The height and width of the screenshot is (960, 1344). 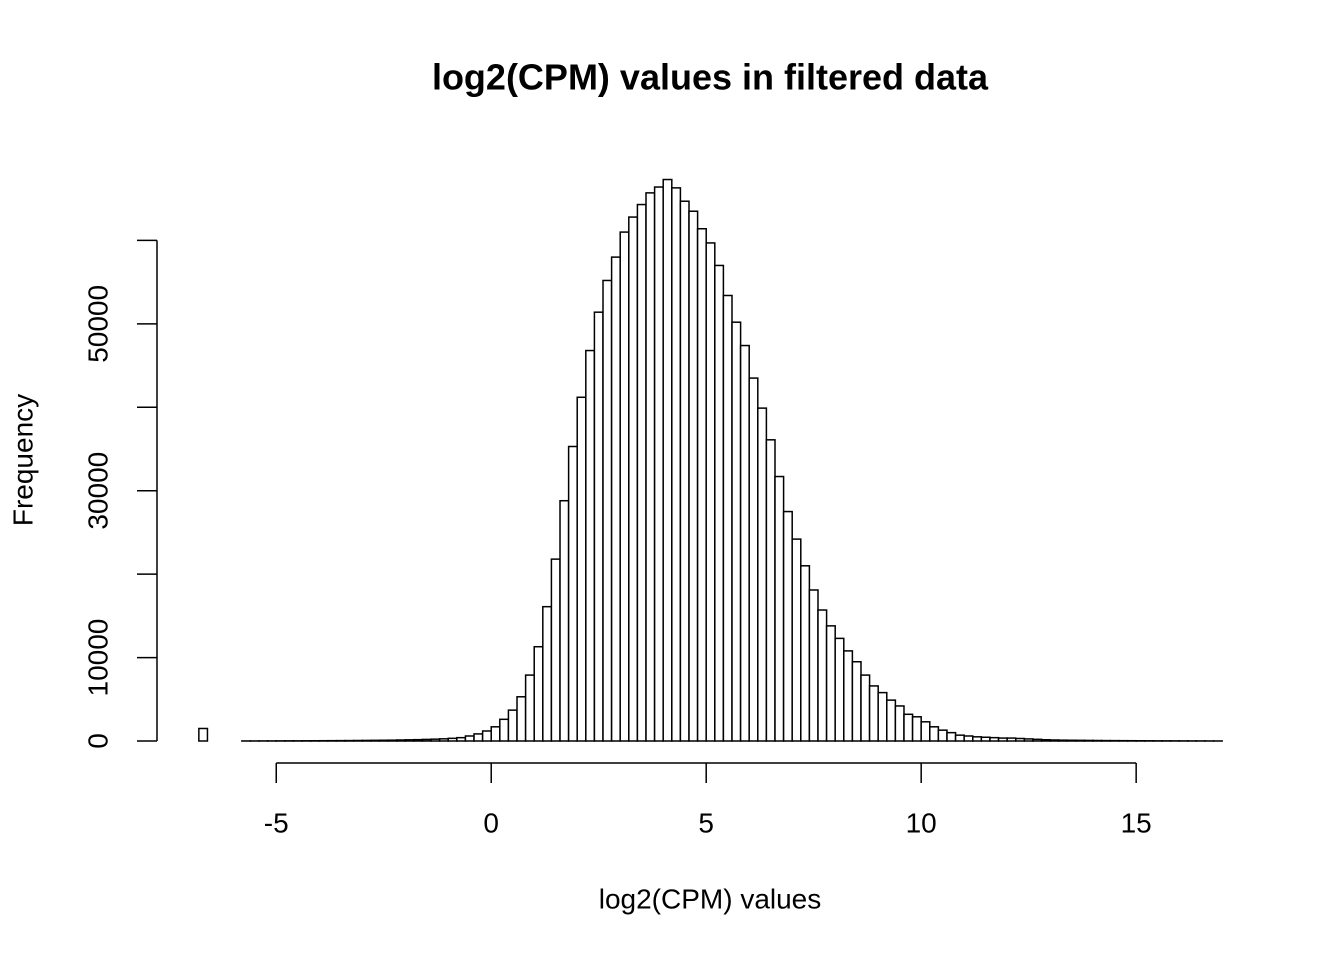 I want to click on chart-title: log2(CPM) values in filtered data, so click(x=710, y=77).